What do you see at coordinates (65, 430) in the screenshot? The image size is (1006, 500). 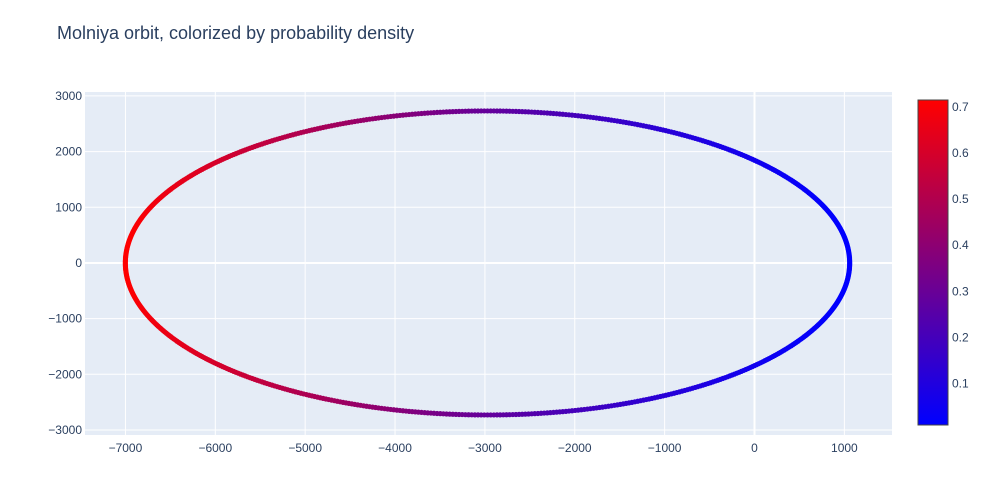 I see `y-tick-label: −3000` at bounding box center [65, 430].